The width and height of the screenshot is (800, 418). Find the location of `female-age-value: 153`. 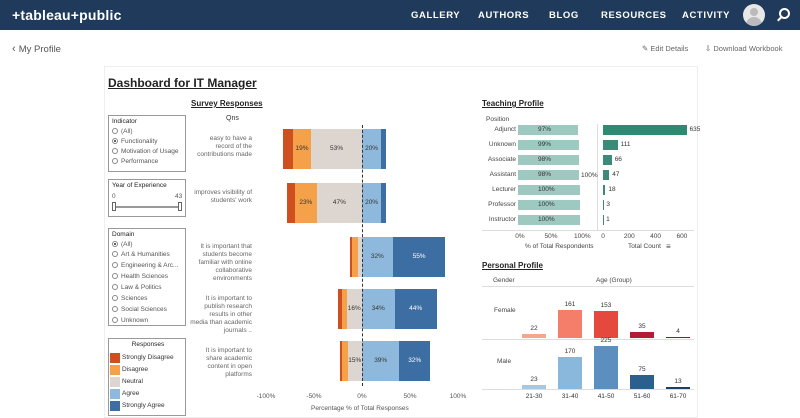

female-age-value: 153 is located at coordinates (606, 306).